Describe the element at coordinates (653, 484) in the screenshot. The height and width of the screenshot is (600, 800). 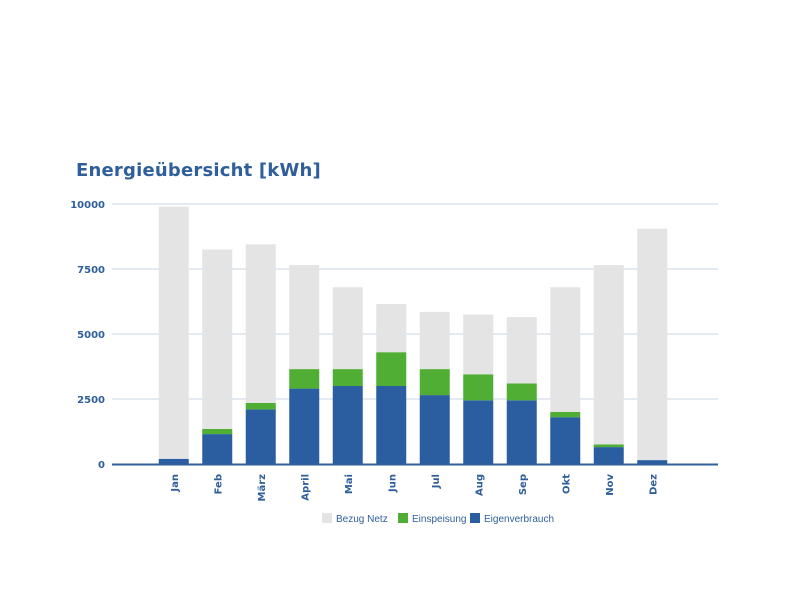
I see `x-tick-label: Dez` at that location.